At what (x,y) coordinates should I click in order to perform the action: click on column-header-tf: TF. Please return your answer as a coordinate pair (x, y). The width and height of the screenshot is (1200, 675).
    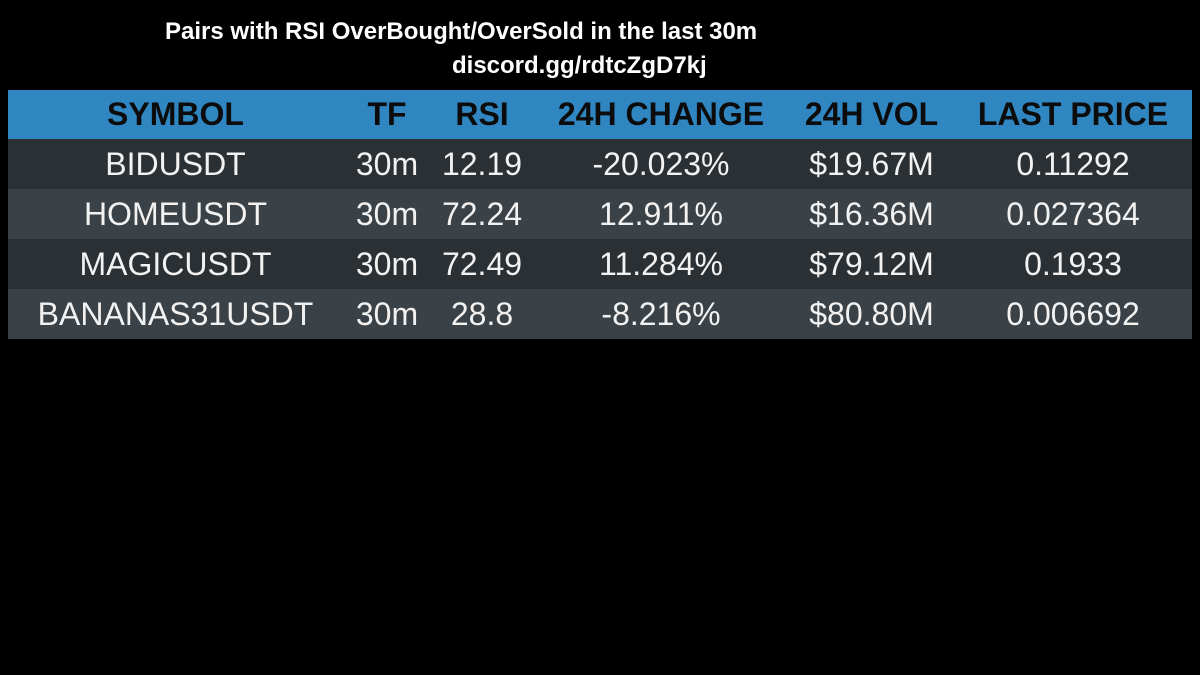
    Looking at the image, I should click on (387, 114).